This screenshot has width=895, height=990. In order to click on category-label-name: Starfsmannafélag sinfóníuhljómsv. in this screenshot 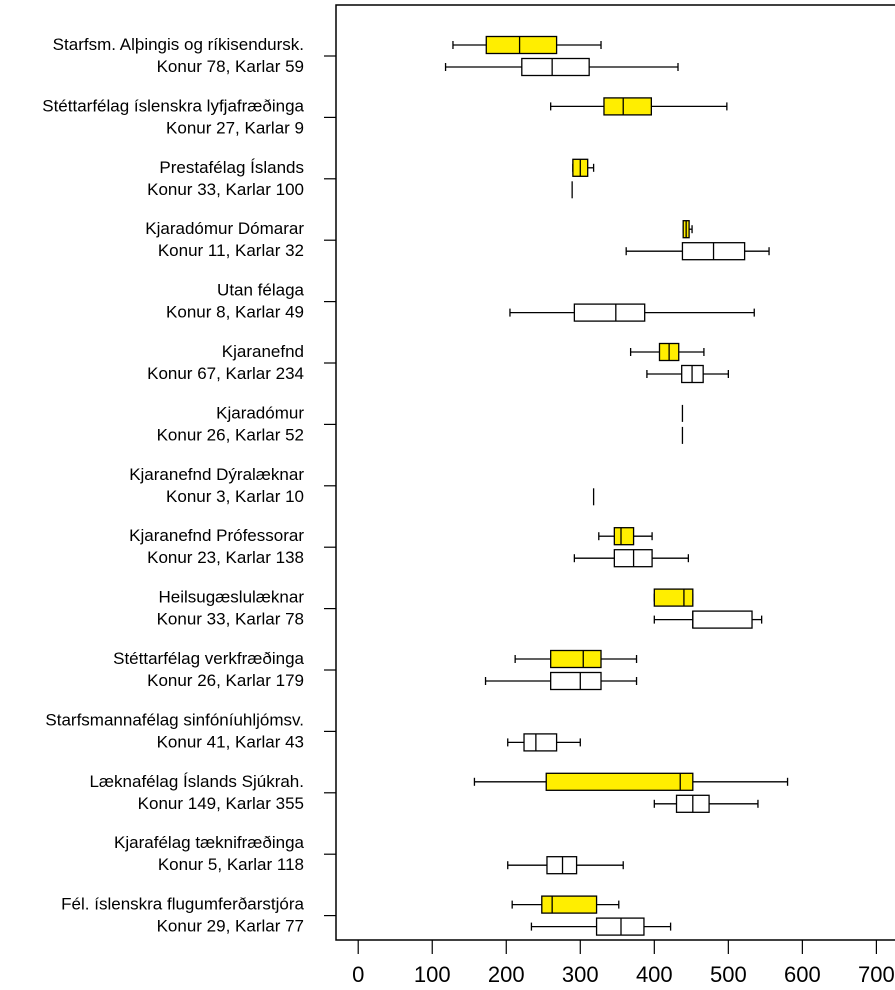, I will do `click(174, 719)`.